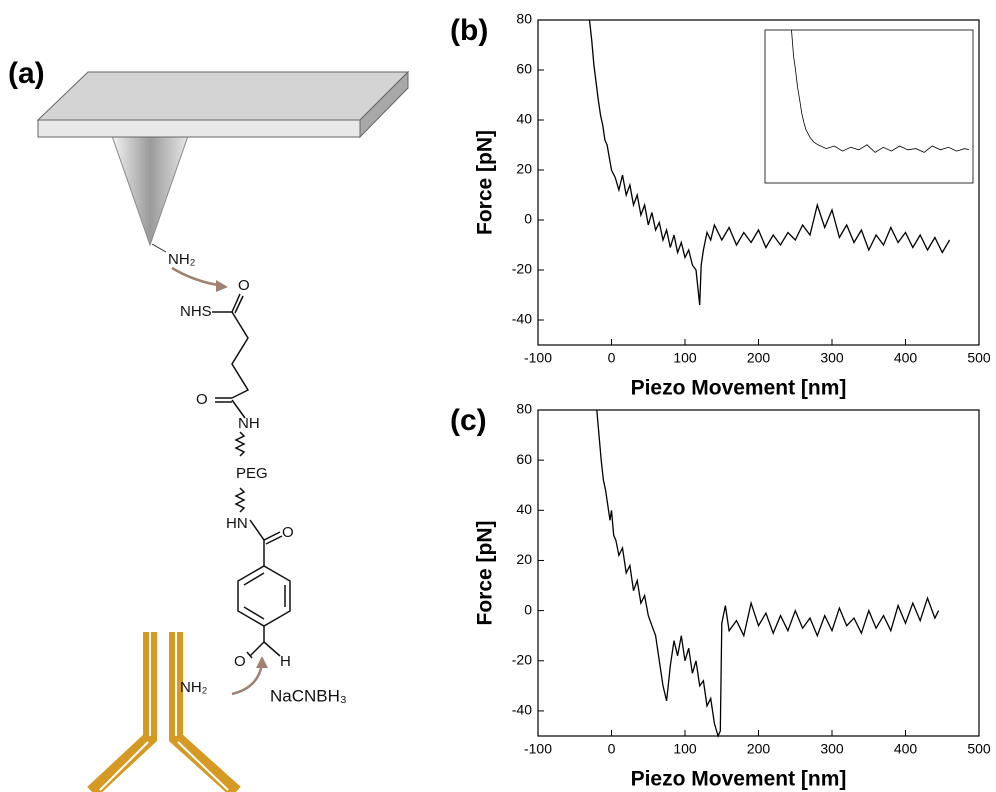 The width and height of the screenshot is (996, 792). Describe the element at coordinates (469, 30) in the screenshot. I see `panel-label: (b)` at that location.